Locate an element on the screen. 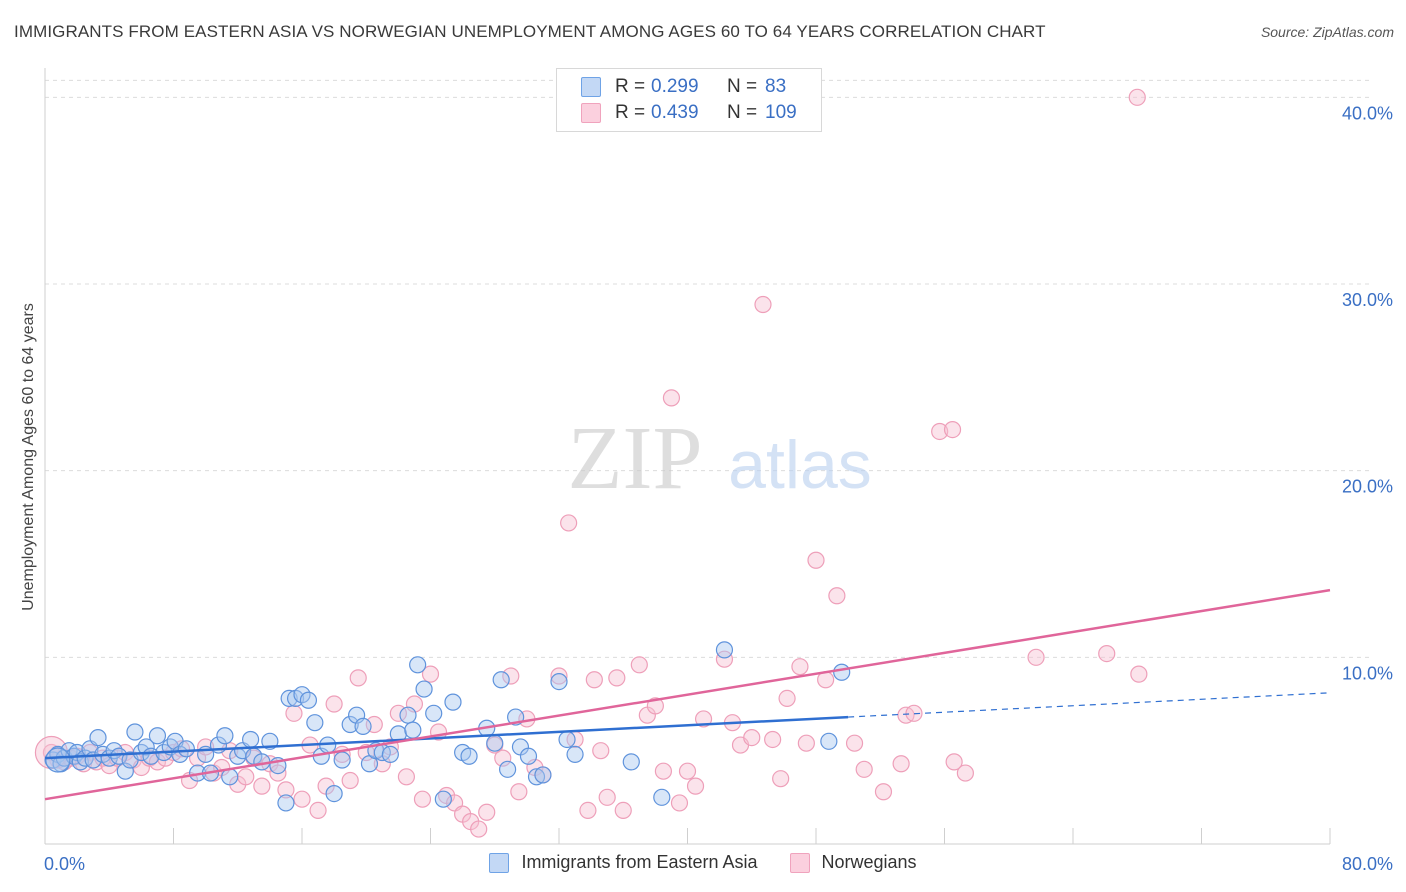 Image resolution: width=1406 pixels, height=892 pixels. series-legend: Immigrants from Eastern Asia Norwegians is located at coordinates (703, 862).